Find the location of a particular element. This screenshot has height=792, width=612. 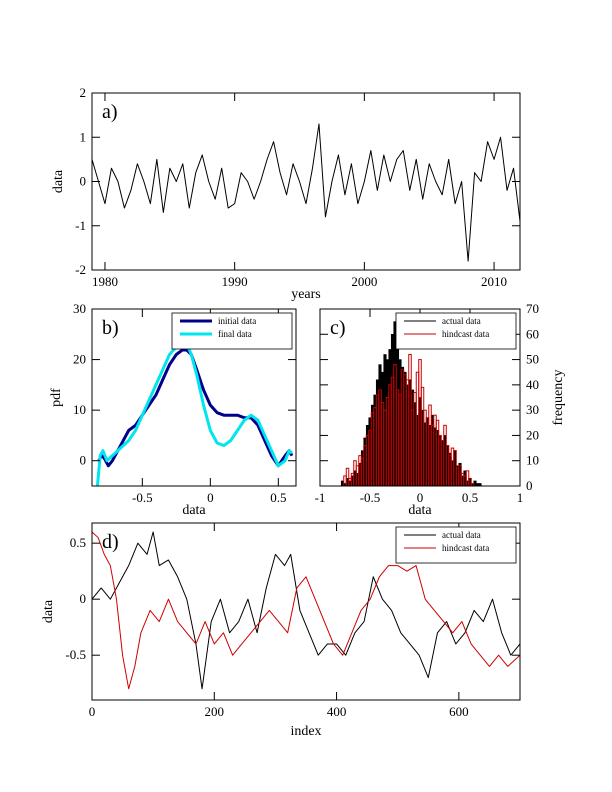

y-tick-label: 70 is located at coordinates (532, 308).